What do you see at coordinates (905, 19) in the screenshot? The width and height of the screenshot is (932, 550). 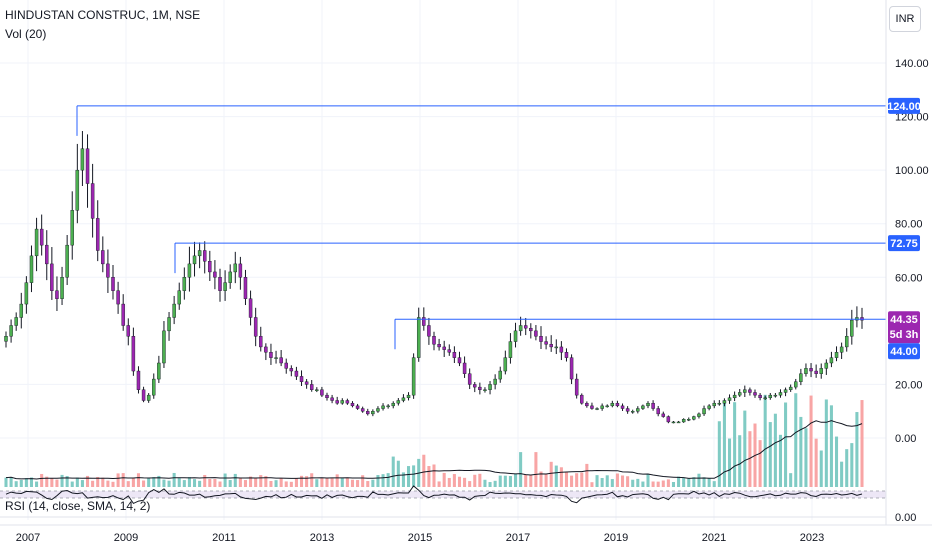 I see `currency-selector: INR` at bounding box center [905, 19].